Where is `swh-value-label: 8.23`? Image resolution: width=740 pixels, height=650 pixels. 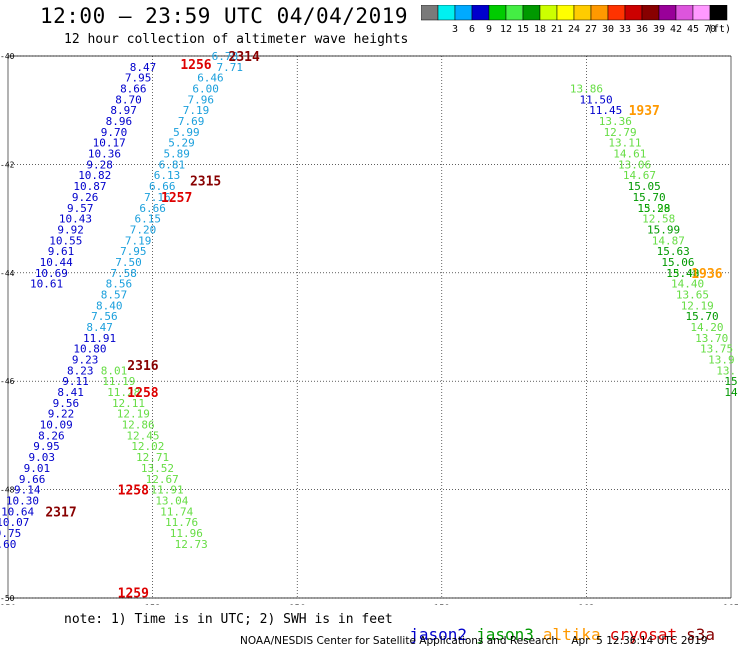 swh-value-label: 8.23 is located at coordinates (80, 370).